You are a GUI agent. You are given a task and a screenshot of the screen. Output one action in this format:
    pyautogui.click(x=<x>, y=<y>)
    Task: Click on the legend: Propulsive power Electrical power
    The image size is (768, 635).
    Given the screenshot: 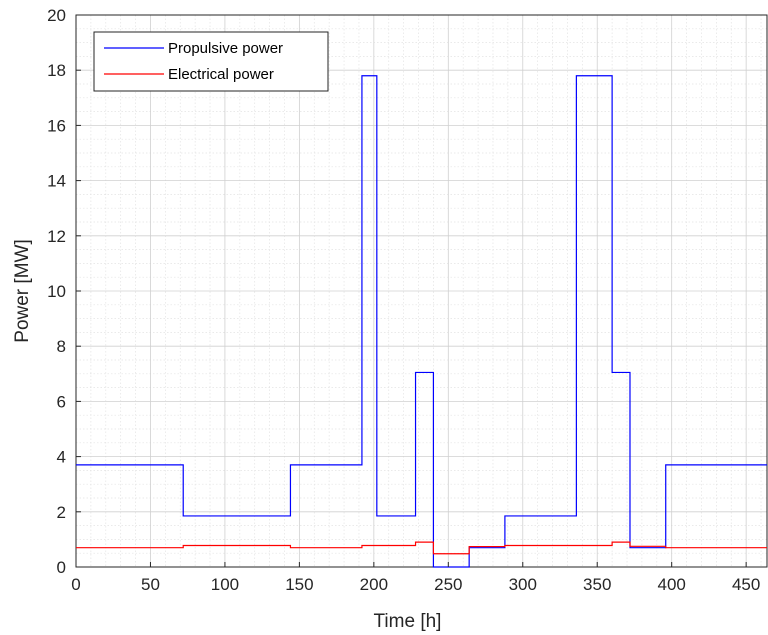 What is the action you would take?
    pyautogui.click(x=211, y=61)
    